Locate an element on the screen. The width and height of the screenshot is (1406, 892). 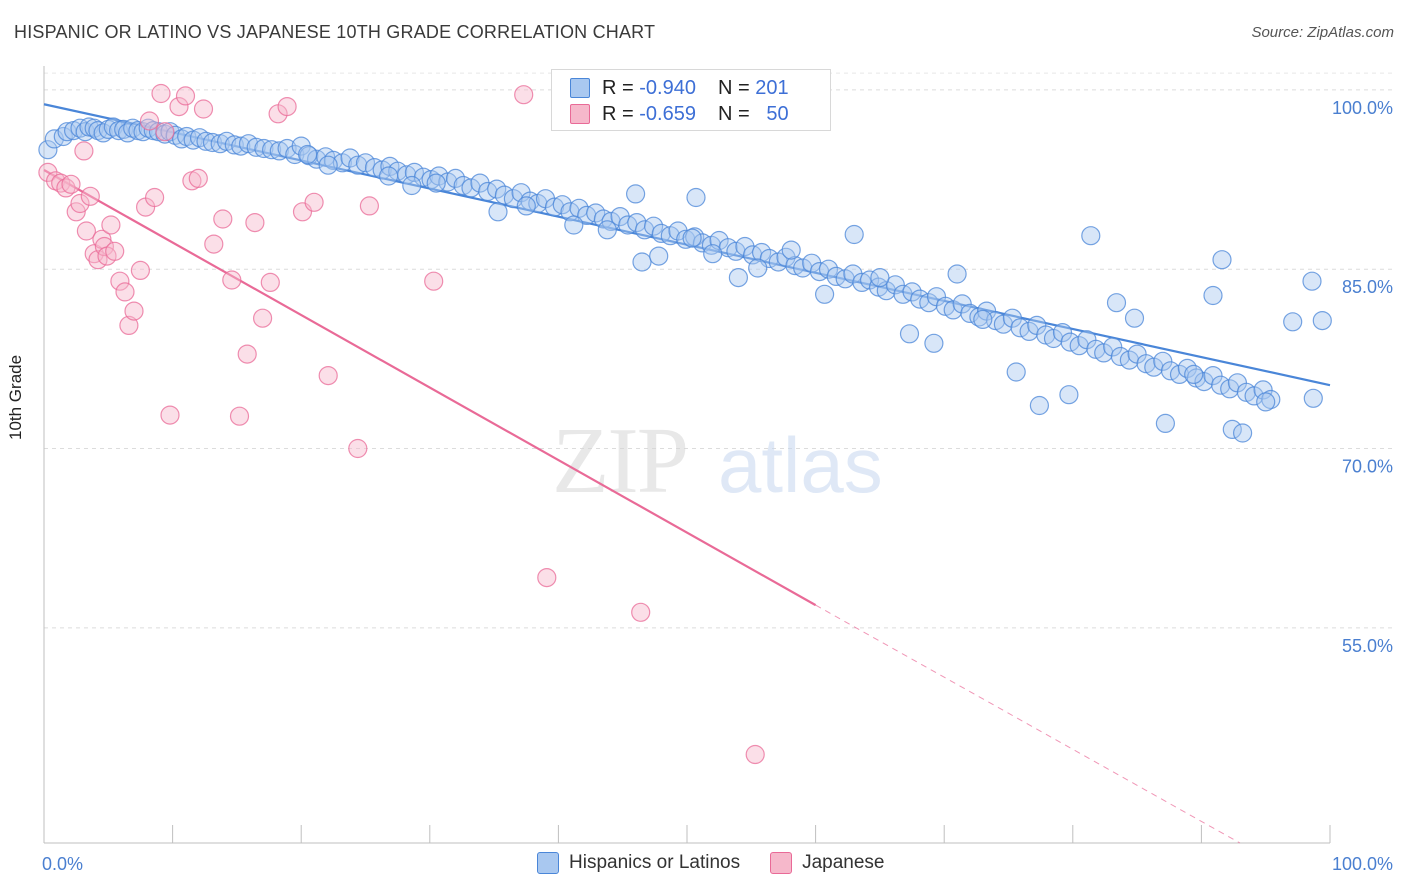
y-tick-label: 85.0% is located at coordinates (1367, 287).